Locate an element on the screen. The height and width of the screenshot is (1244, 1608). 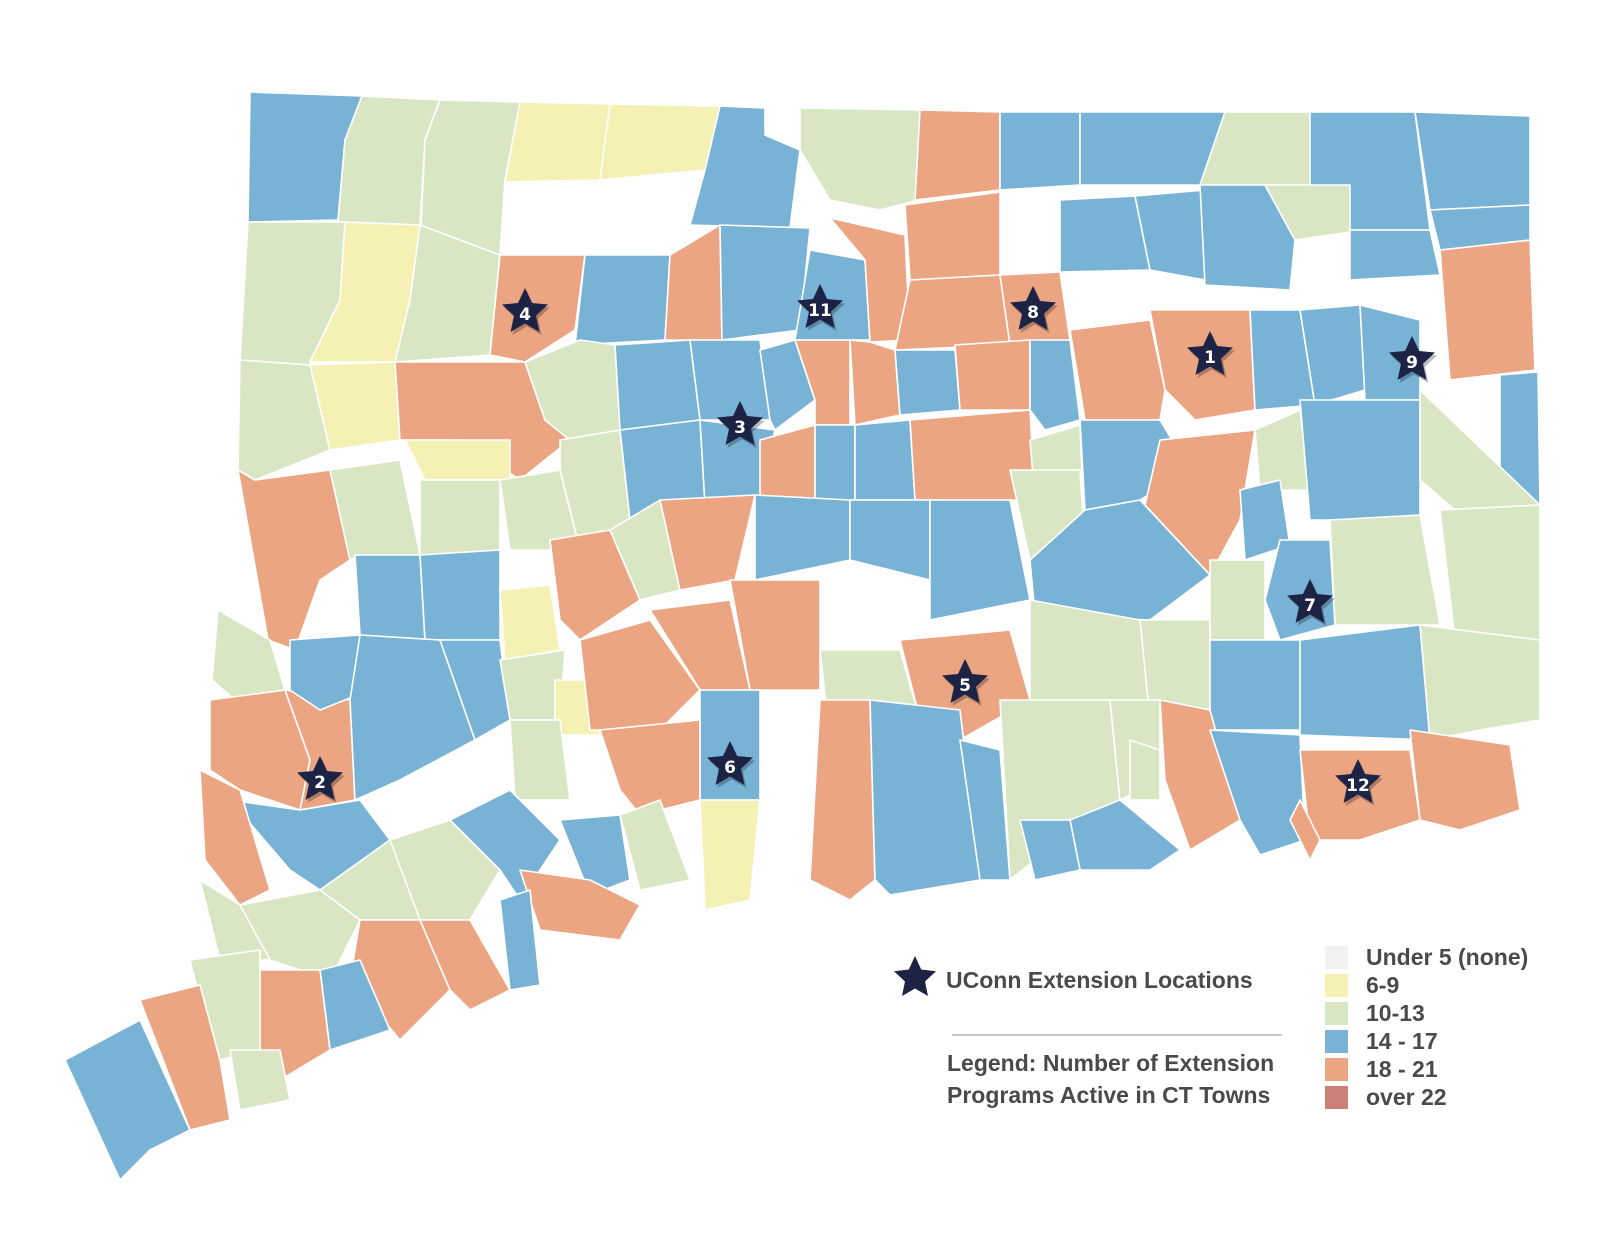
extension-location-7: 7 is located at coordinates (1311, 602).